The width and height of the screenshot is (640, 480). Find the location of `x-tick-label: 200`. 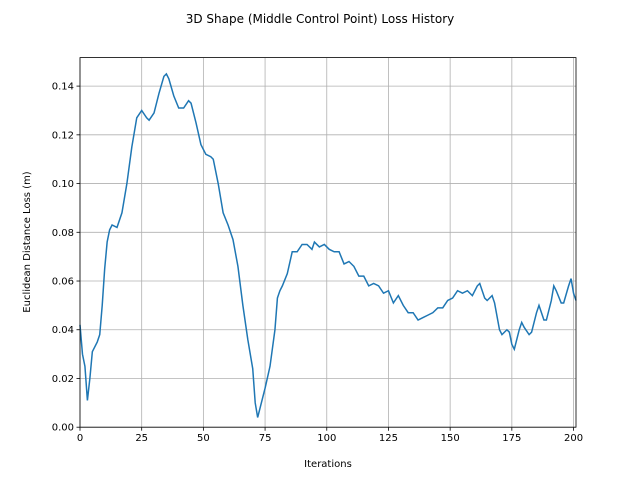

x-tick-label: 200 is located at coordinates (573, 438).